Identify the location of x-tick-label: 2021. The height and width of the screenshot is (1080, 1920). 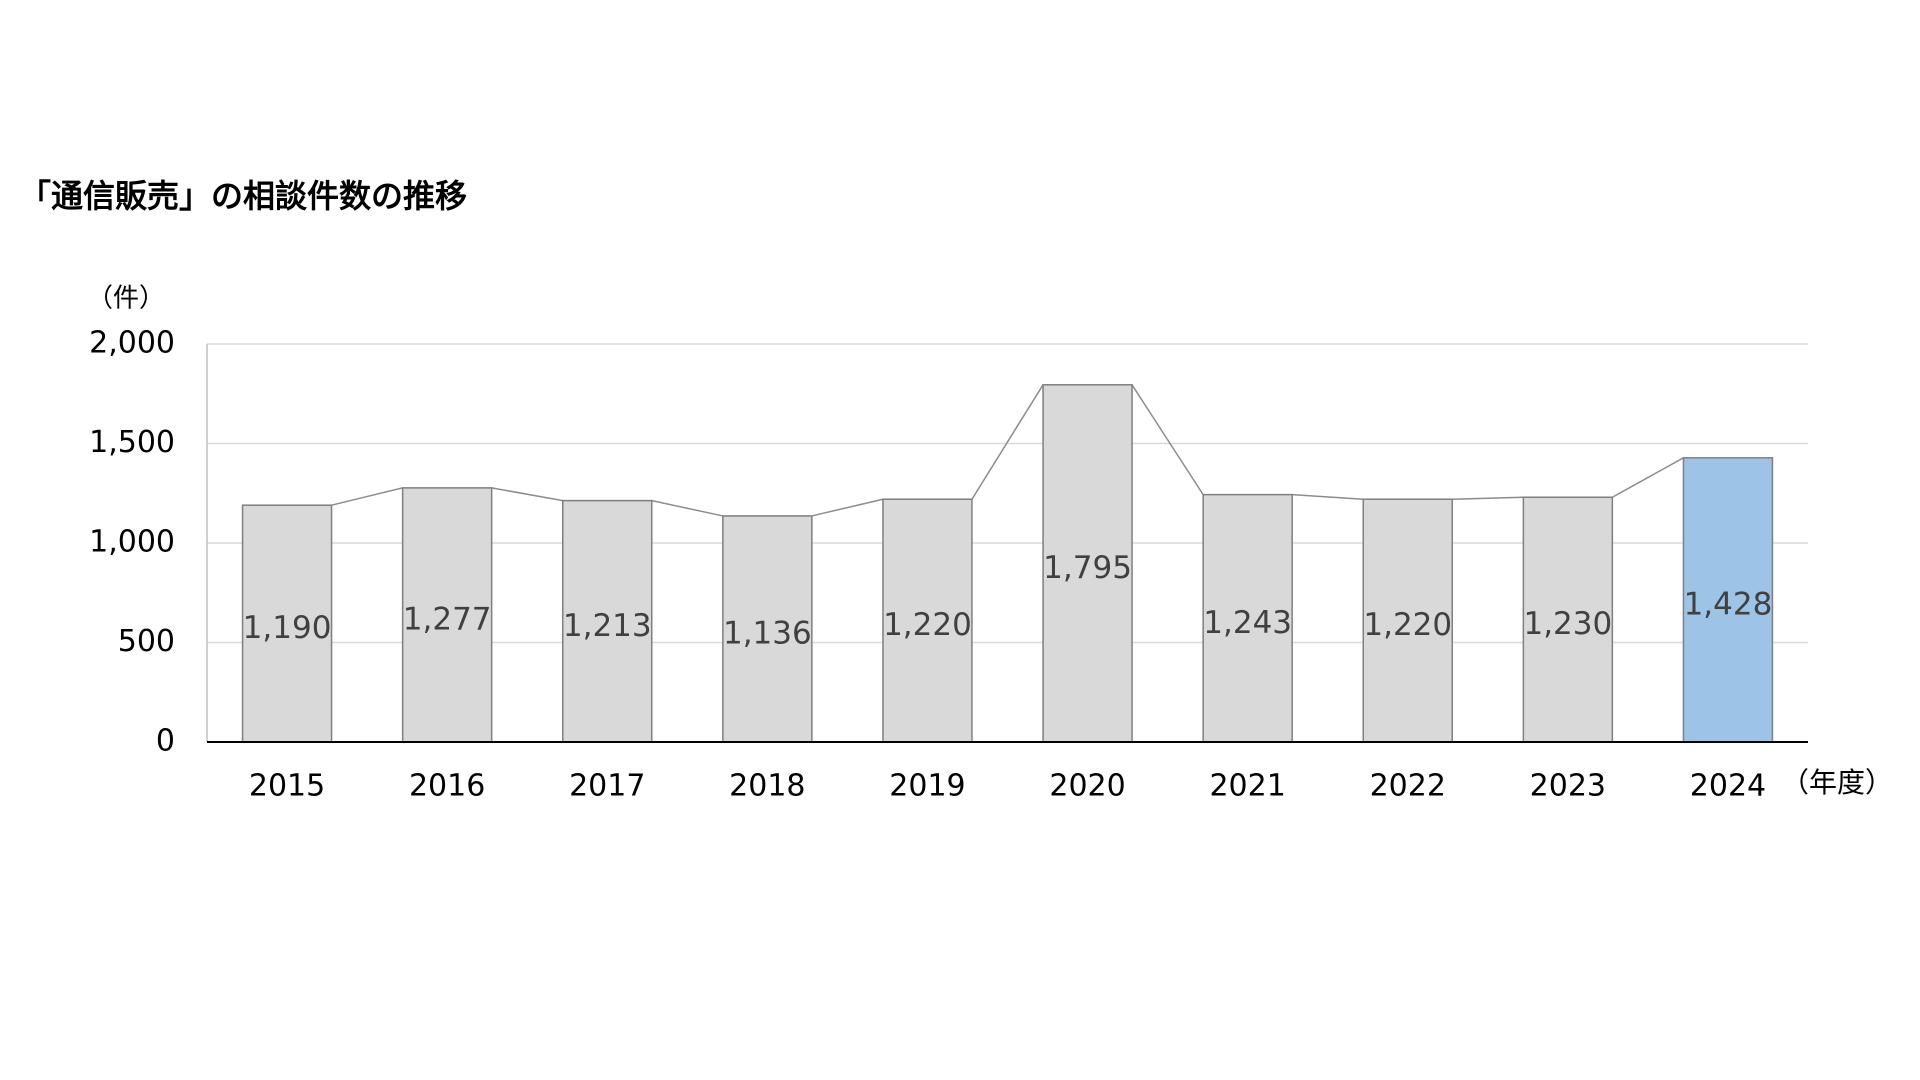
(1247, 786).